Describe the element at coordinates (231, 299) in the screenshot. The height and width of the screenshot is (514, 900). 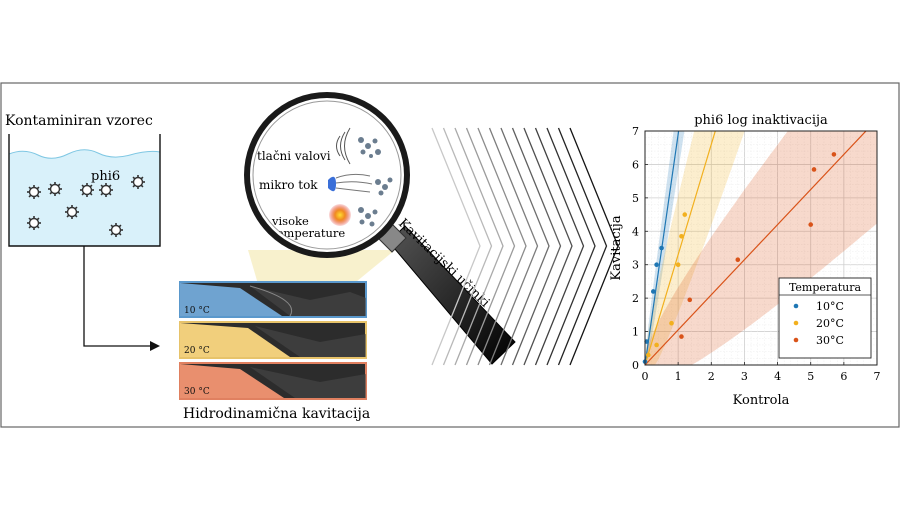
I see `panel-10c-fill` at that location.